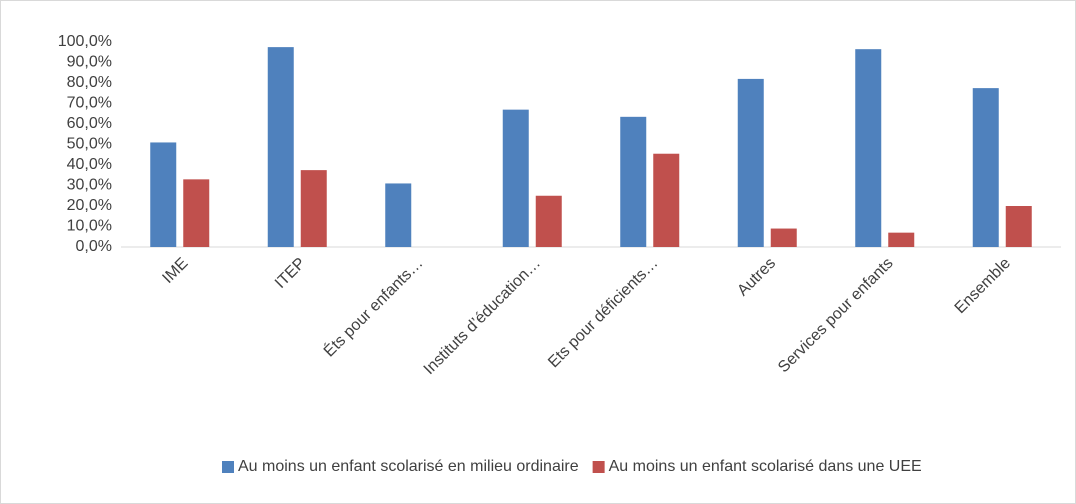  What do you see at coordinates (89, 144) in the screenshot?
I see `y-tick-label: 50,0%` at bounding box center [89, 144].